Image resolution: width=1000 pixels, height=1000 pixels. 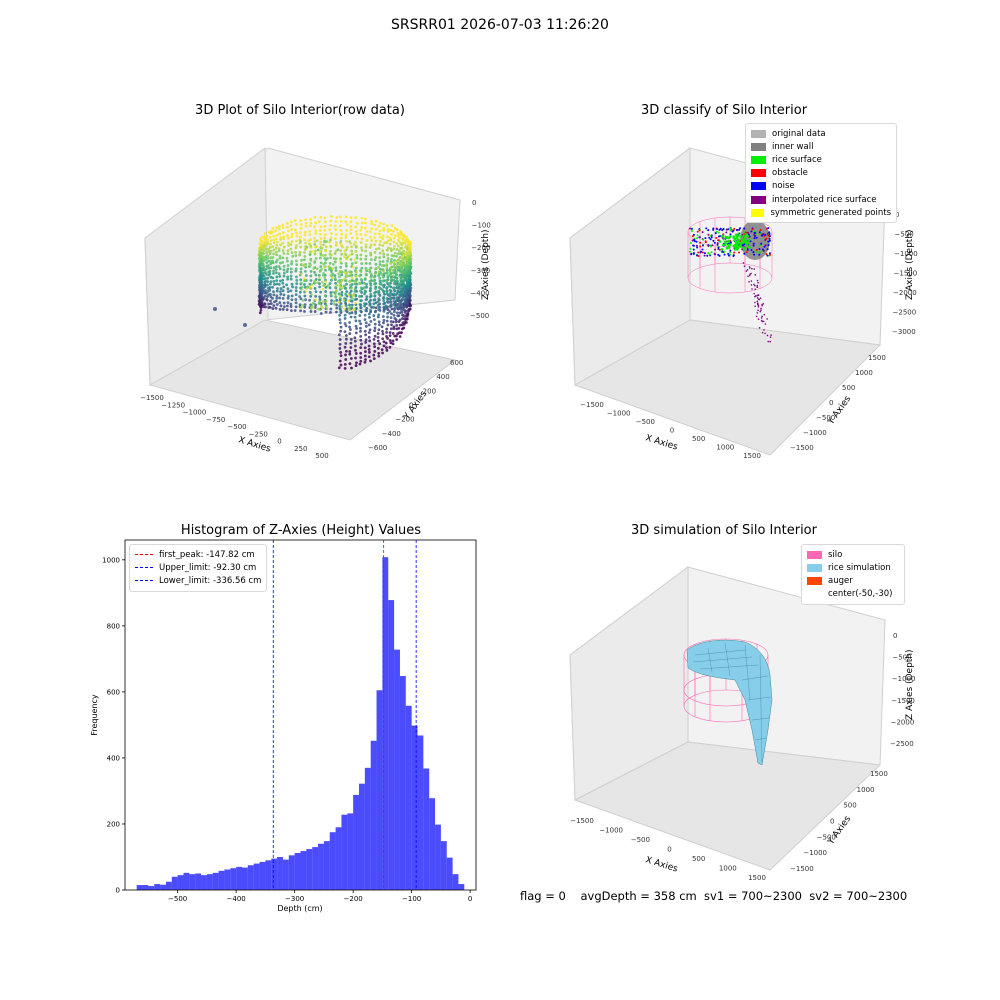 What do you see at coordinates (853, 580) in the screenshot?
I see `legend-entry: auger` at bounding box center [853, 580].